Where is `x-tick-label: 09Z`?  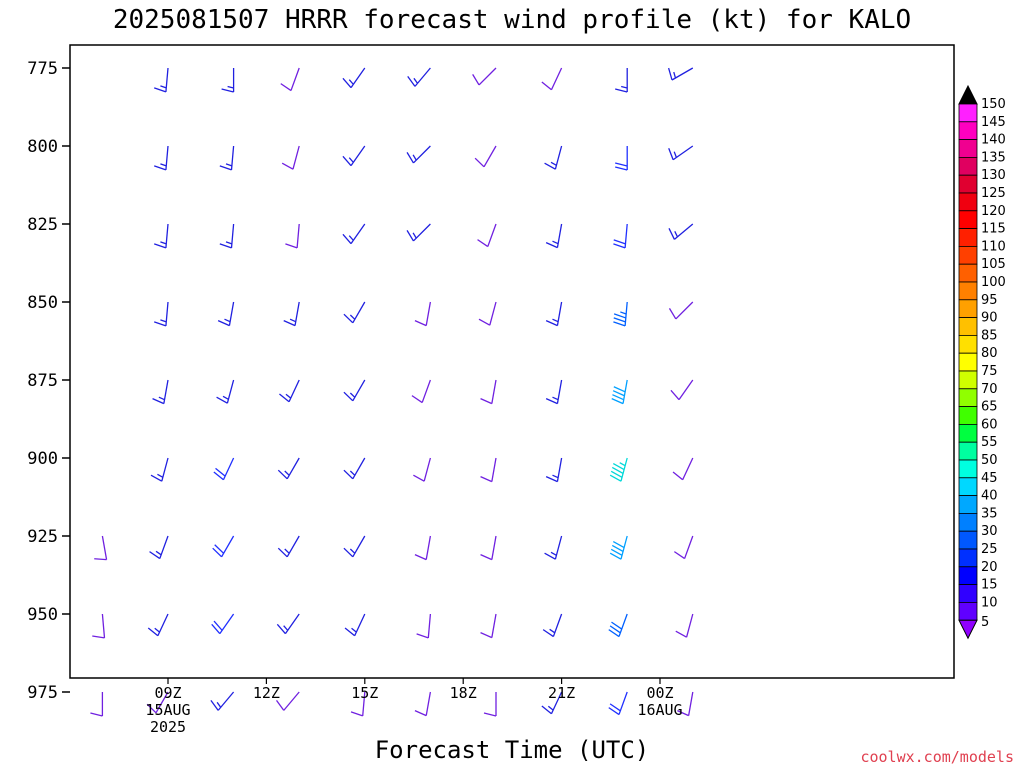 x-tick-label: 09Z is located at coordinates (167, 693).